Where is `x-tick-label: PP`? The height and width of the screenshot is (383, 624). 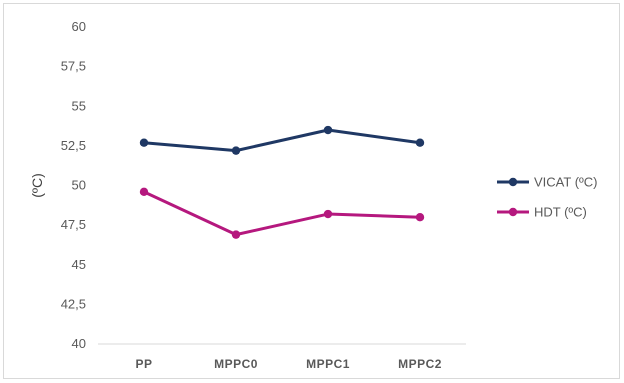
x-tick-label: PP is located at coordinates (143, 364).